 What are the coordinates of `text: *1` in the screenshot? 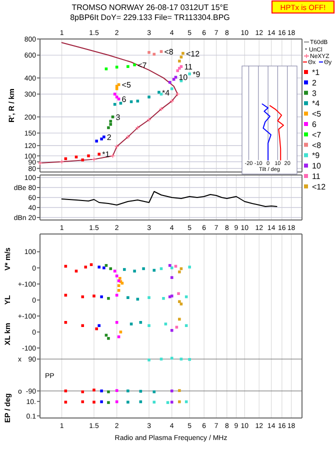 It's located at (106, 155).